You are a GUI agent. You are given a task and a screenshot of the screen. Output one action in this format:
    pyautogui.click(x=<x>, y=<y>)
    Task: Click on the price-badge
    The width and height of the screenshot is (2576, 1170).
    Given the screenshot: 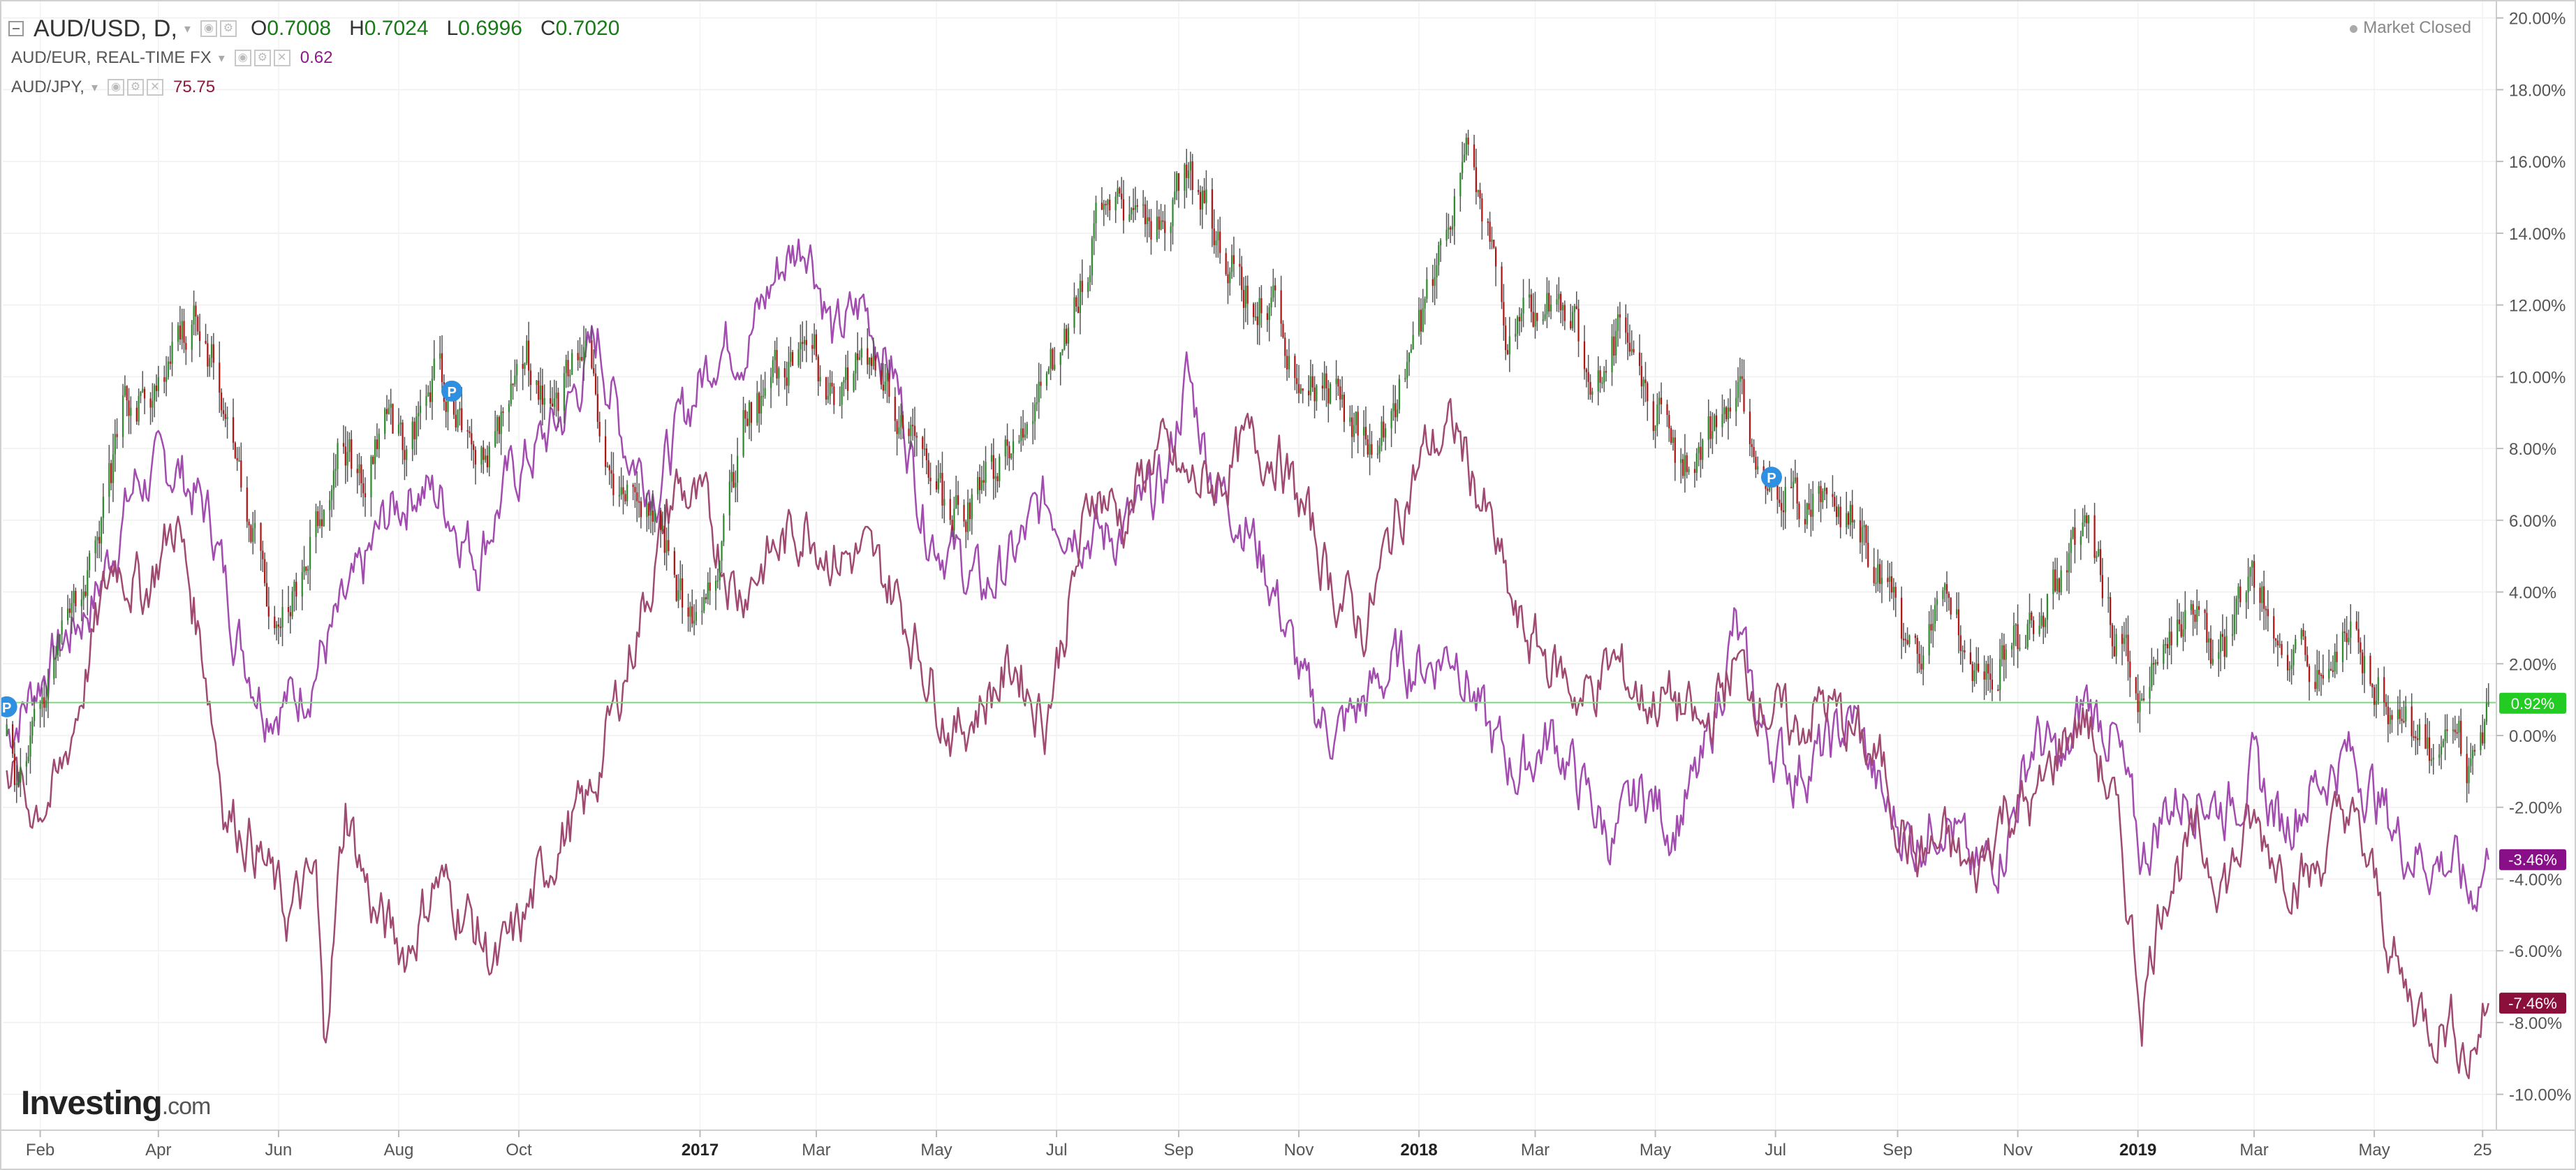 What is the action you would take?
    pyautogui.click(x=2532, y=703)
    